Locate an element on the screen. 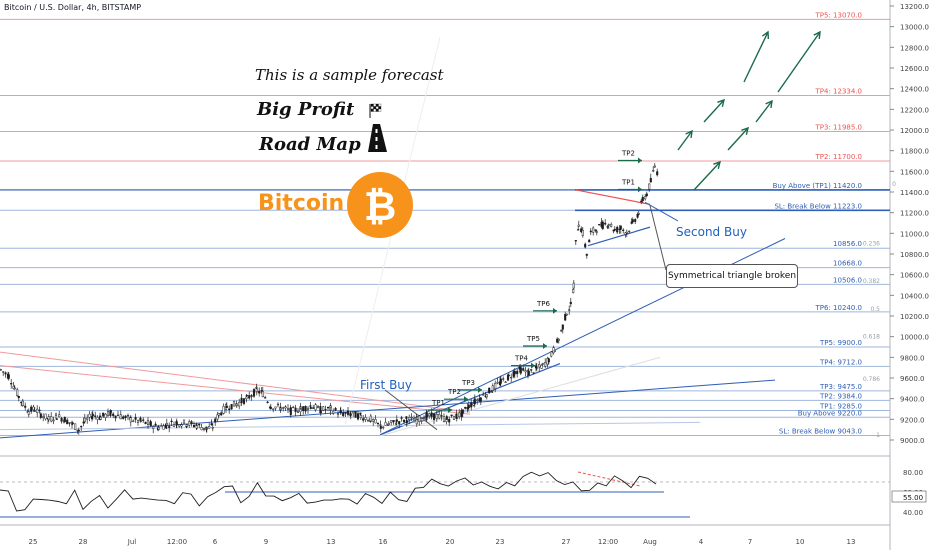 The height and width of the screenshot is (550, 932). tp-label: TP2 is located at coordinates (628, 153).